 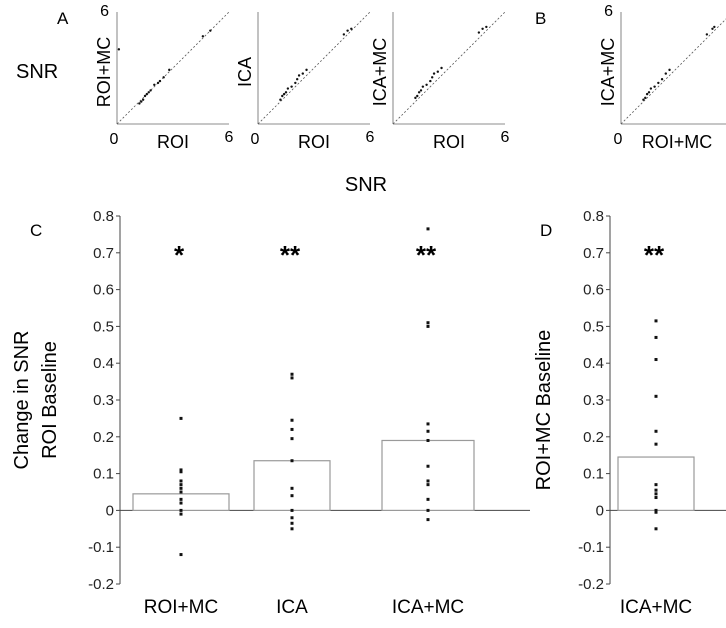 I want to click on y-tick-label: 0, so click(x=110, y=510).